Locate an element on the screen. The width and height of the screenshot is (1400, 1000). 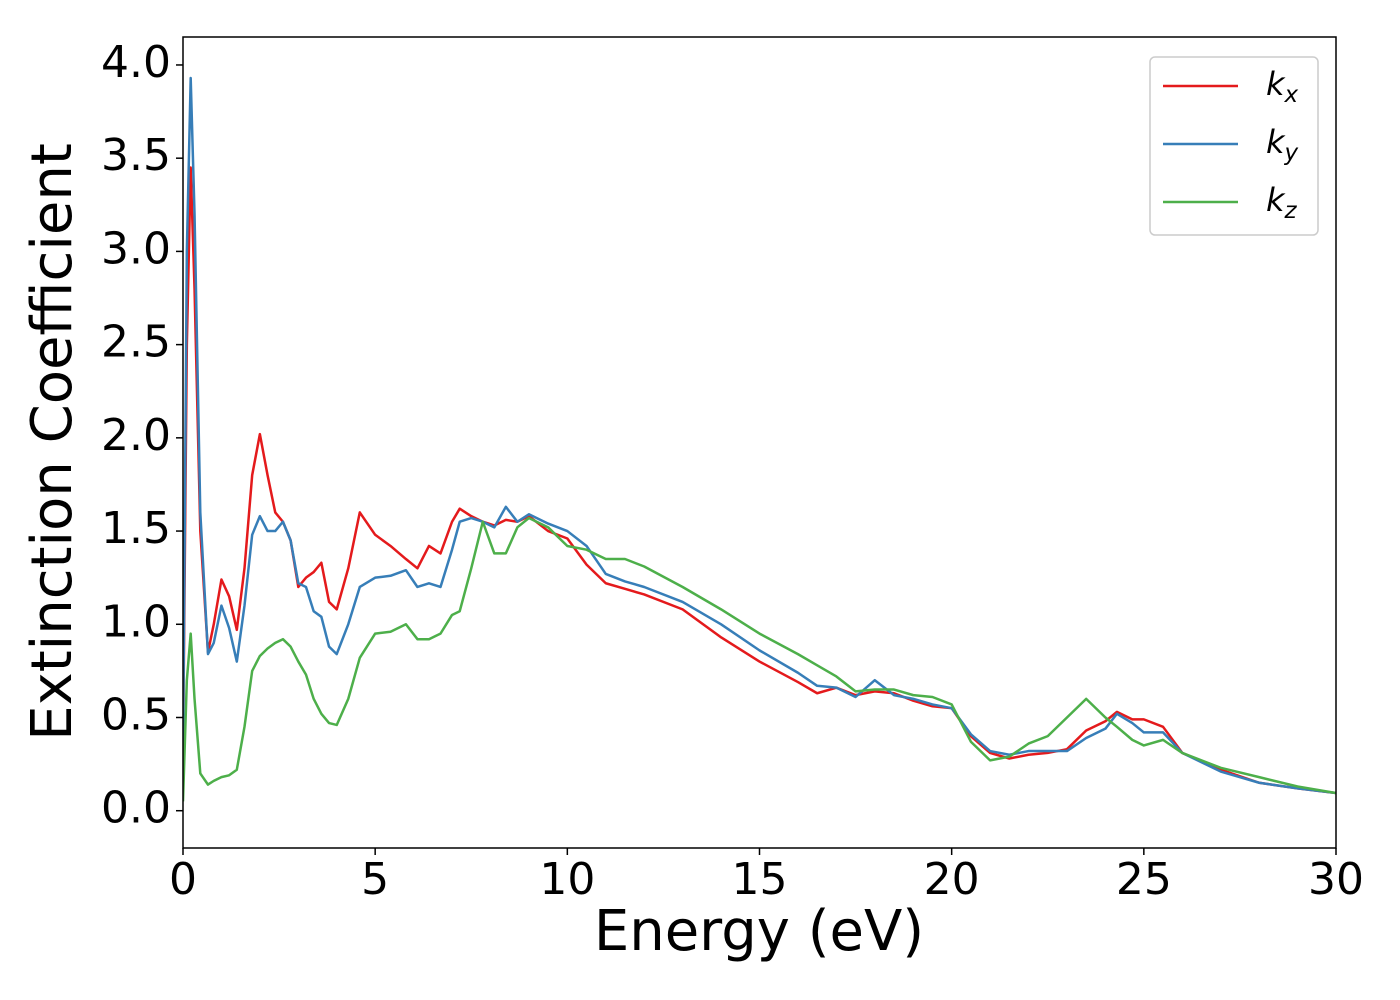
y-tick-label: 3.0 is located at coordinates (136, 248).